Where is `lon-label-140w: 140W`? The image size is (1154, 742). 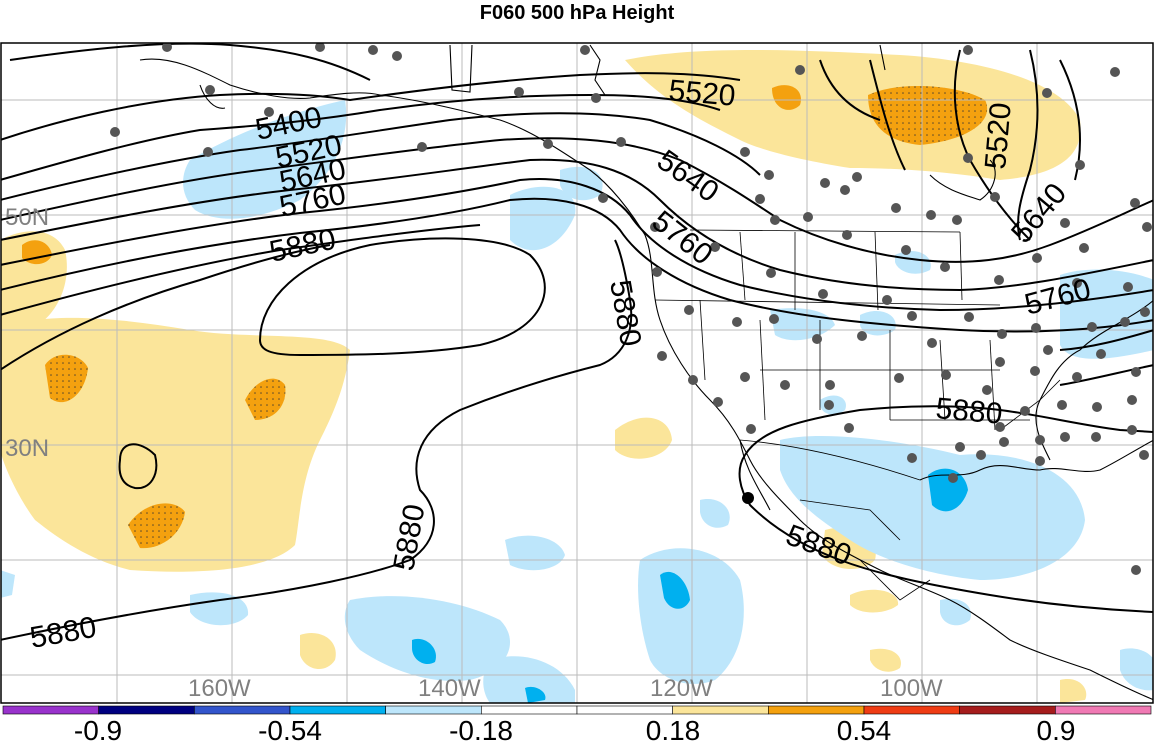
lon-label-140w: 140W is located at coordinates (449, 688).